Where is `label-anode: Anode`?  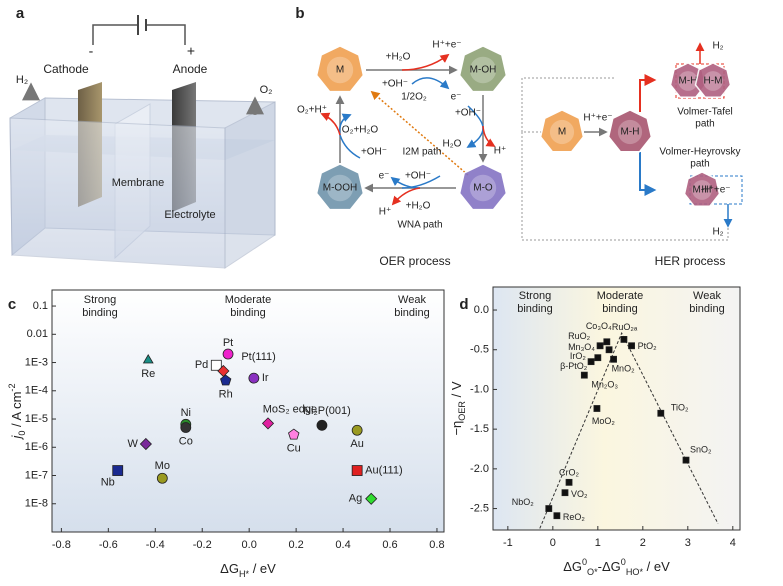
label-anode: Anode is located at coordinates (190, 69).